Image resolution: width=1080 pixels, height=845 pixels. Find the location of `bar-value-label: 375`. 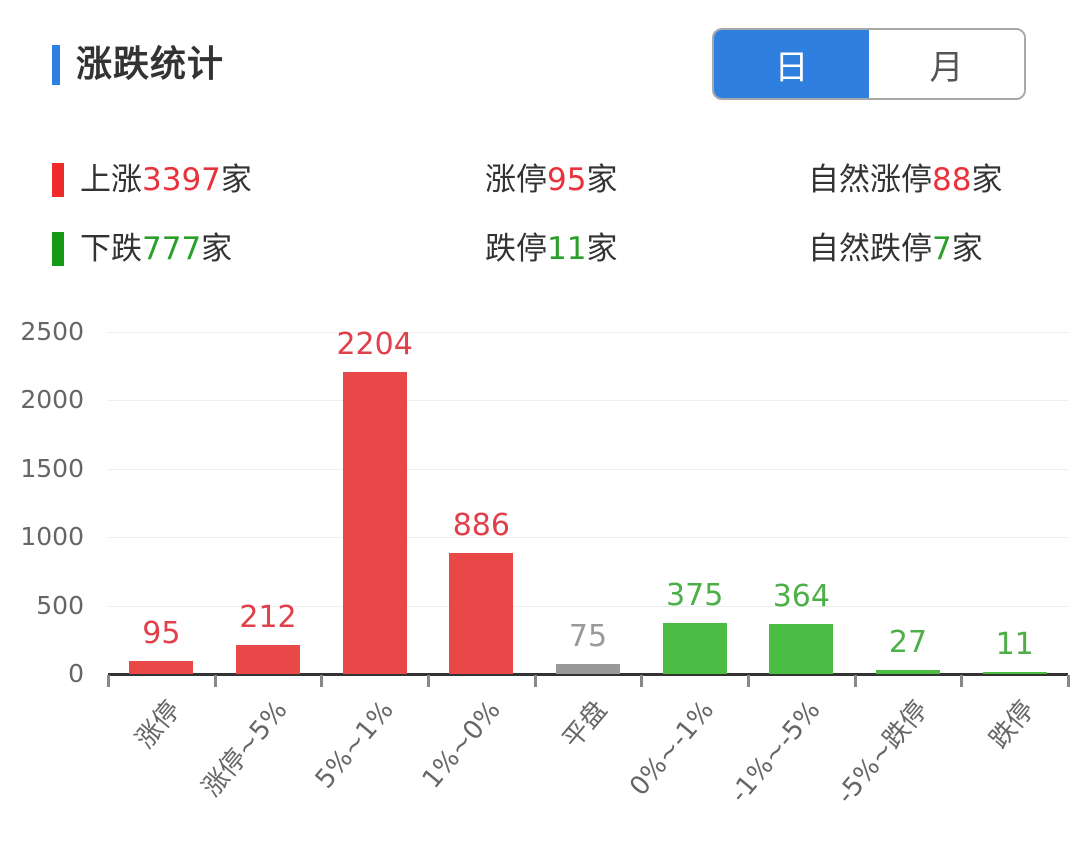

bar-value-label: 375 is located at coordinates (695, 595).